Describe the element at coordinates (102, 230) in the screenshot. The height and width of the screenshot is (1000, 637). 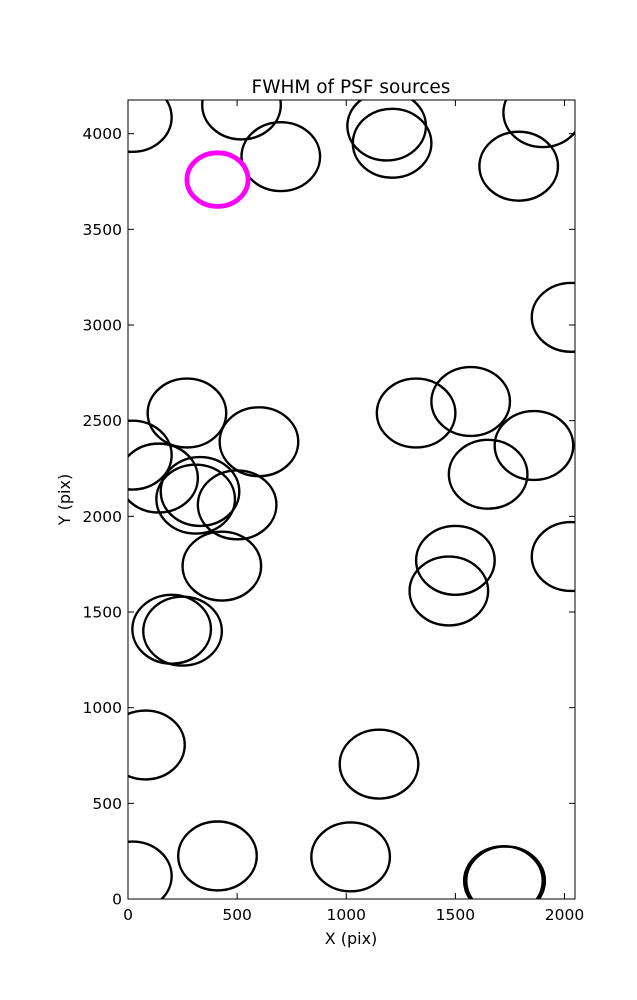
I see `y-tick-label: 3500` at that location.